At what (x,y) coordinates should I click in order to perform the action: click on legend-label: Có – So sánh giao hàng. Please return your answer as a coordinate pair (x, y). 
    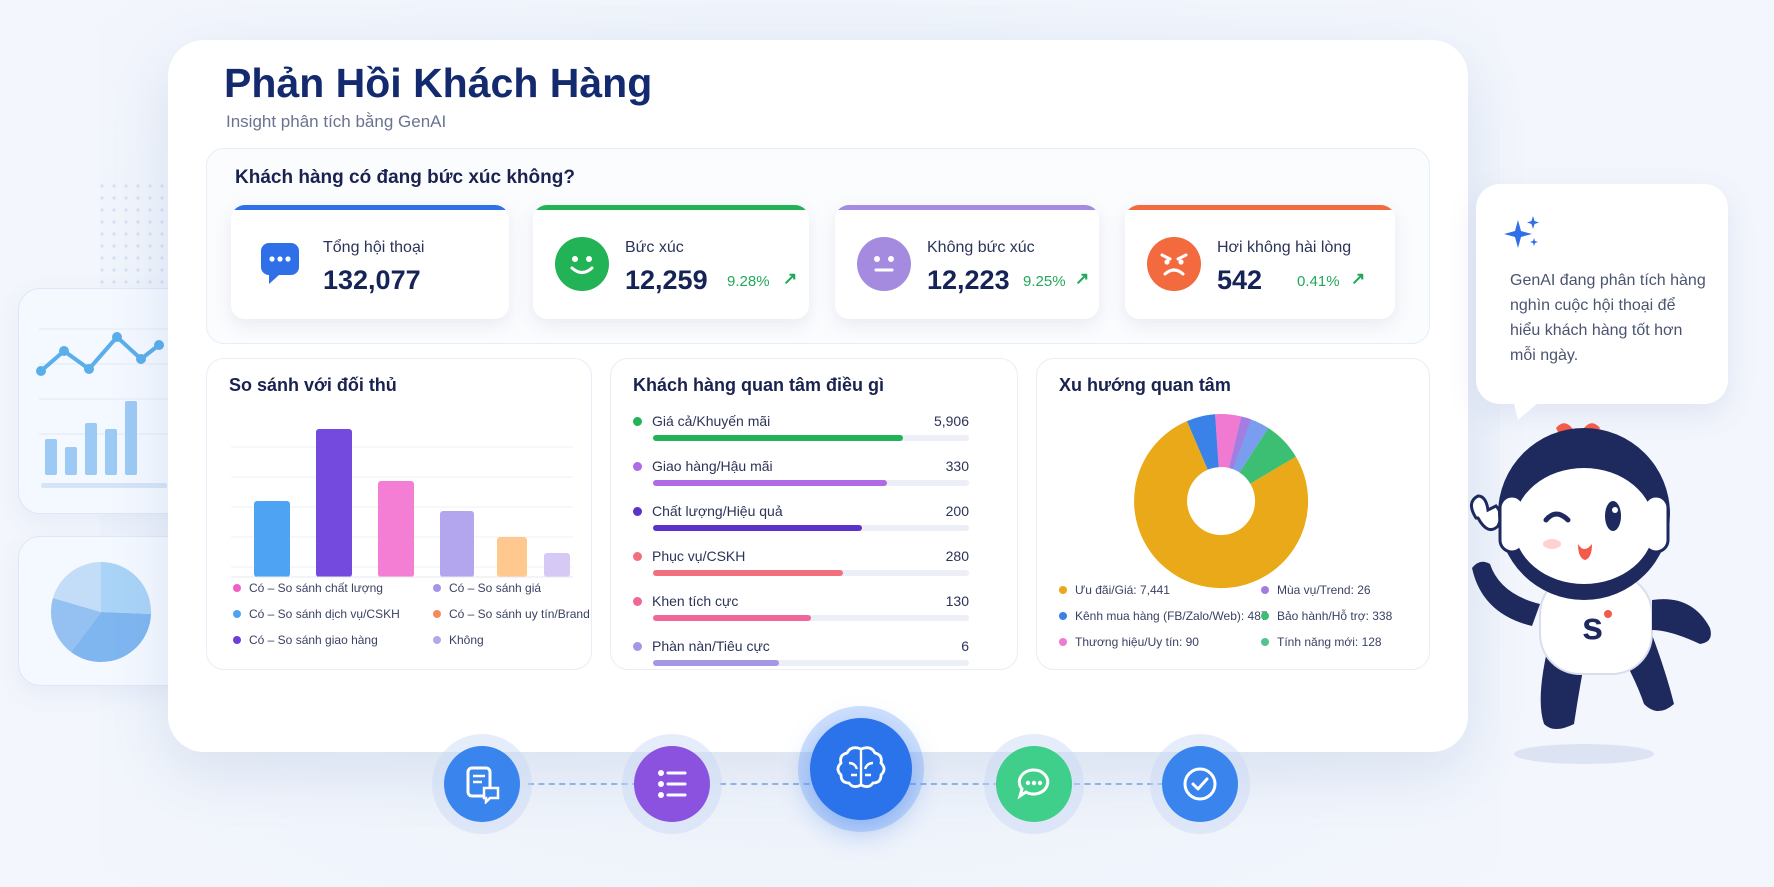
    Looking at the image, I should click on (313, 640).